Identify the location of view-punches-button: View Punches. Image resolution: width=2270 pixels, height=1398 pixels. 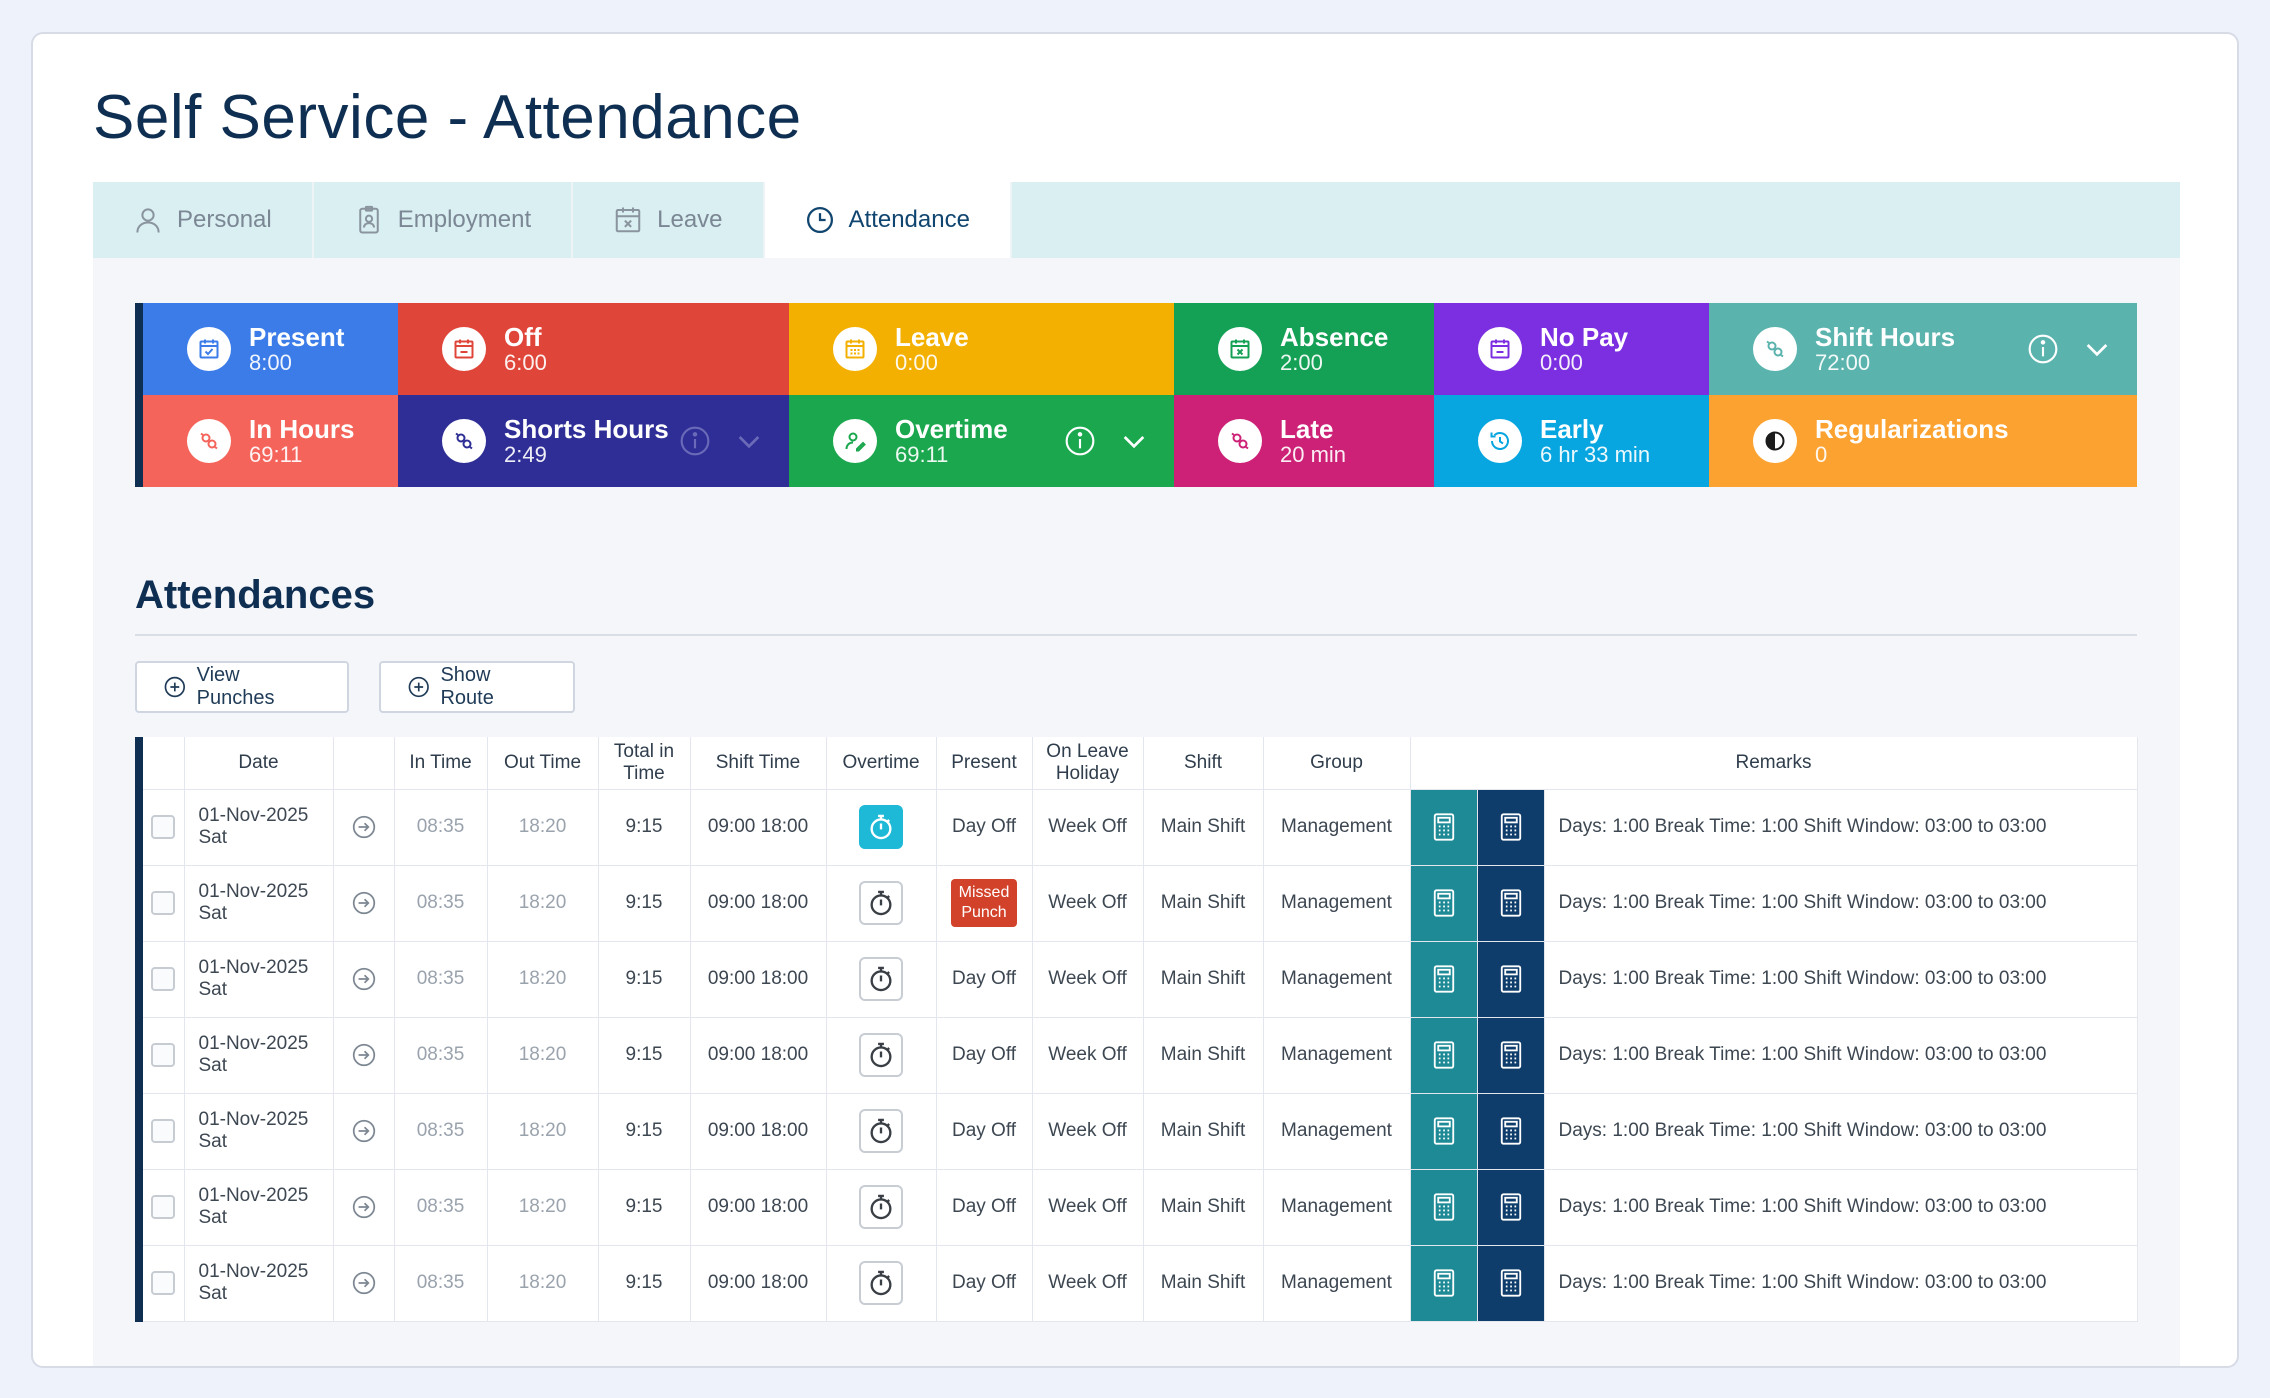
(242, 687).